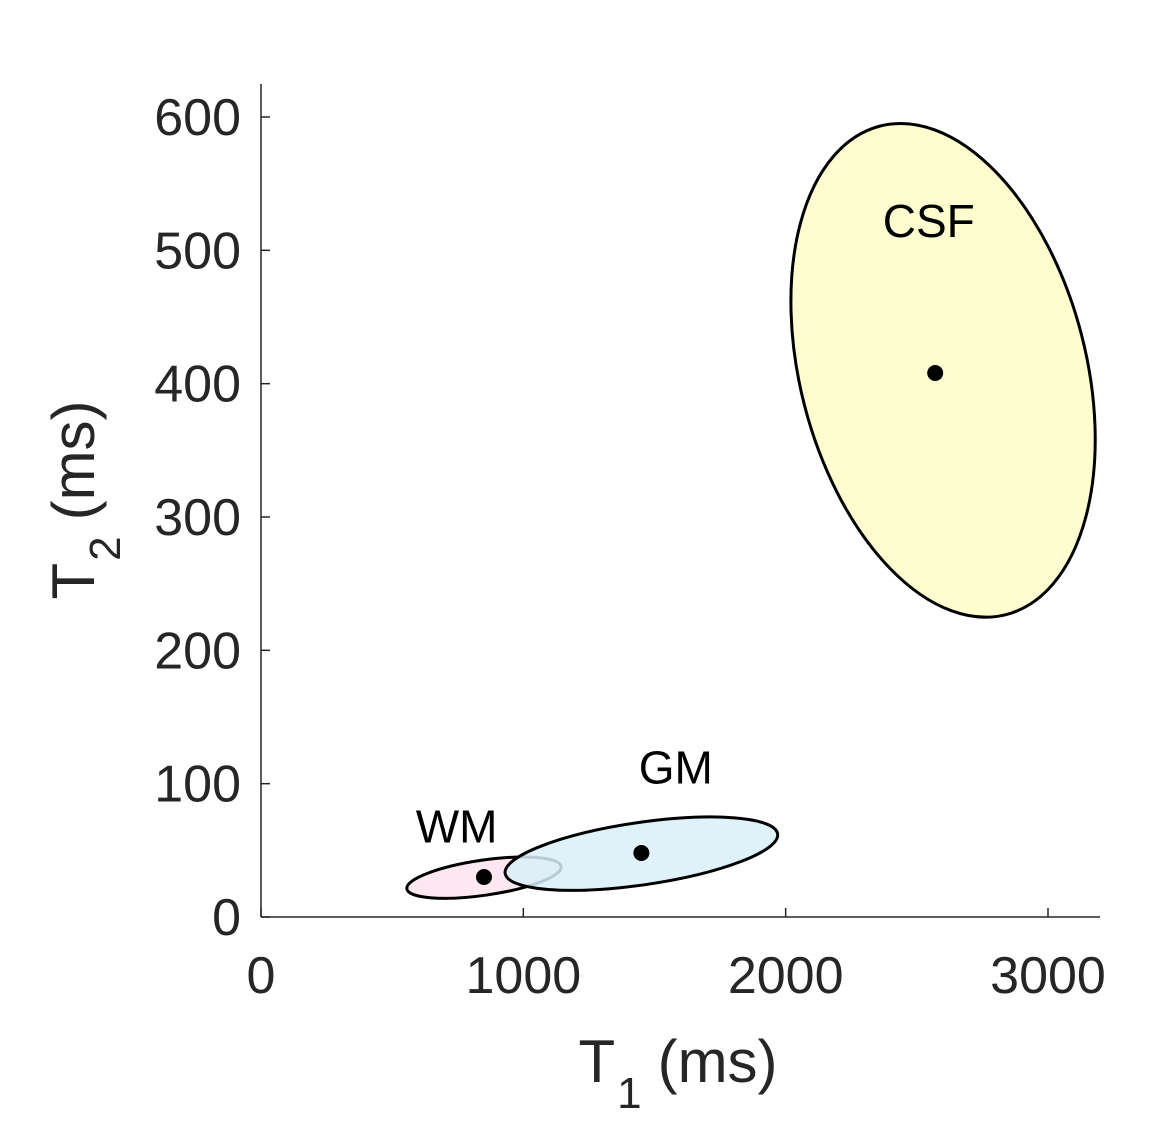 This screenshot has height=1123, width=1170. What do you see at coordinates (786, 976) in the screenshot?
I see `x-tick-label: 2000` at bounding box center [786, 976].